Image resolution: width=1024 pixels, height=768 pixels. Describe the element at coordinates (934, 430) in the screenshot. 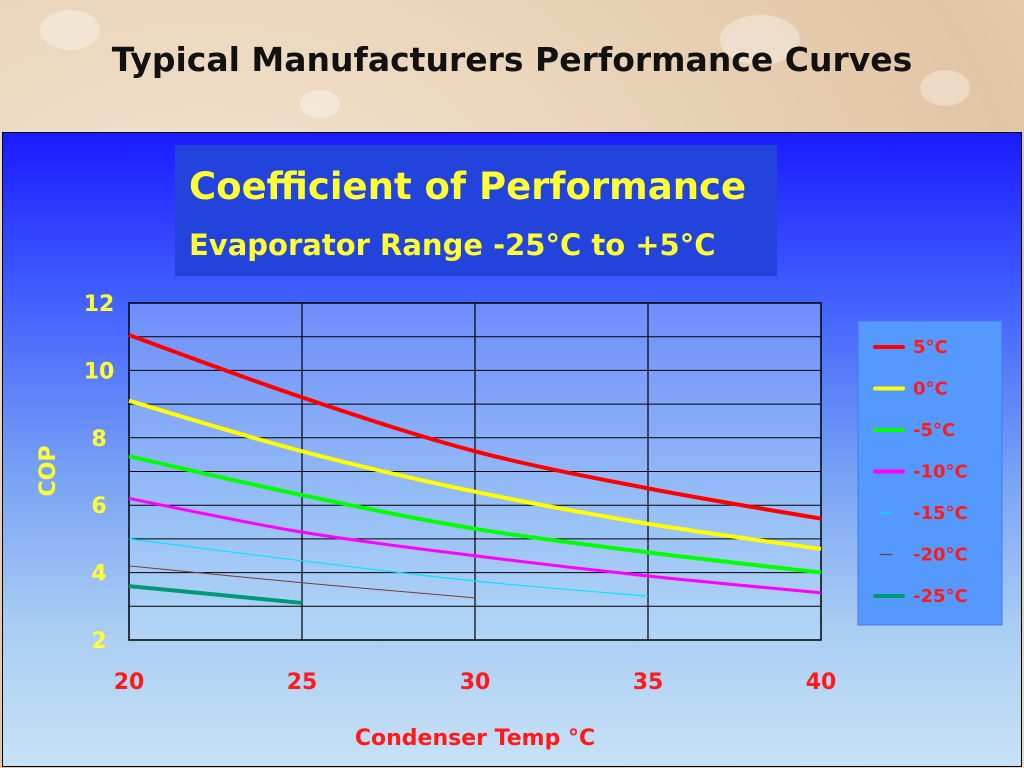

I see `legend-label: -5°C` at that location.